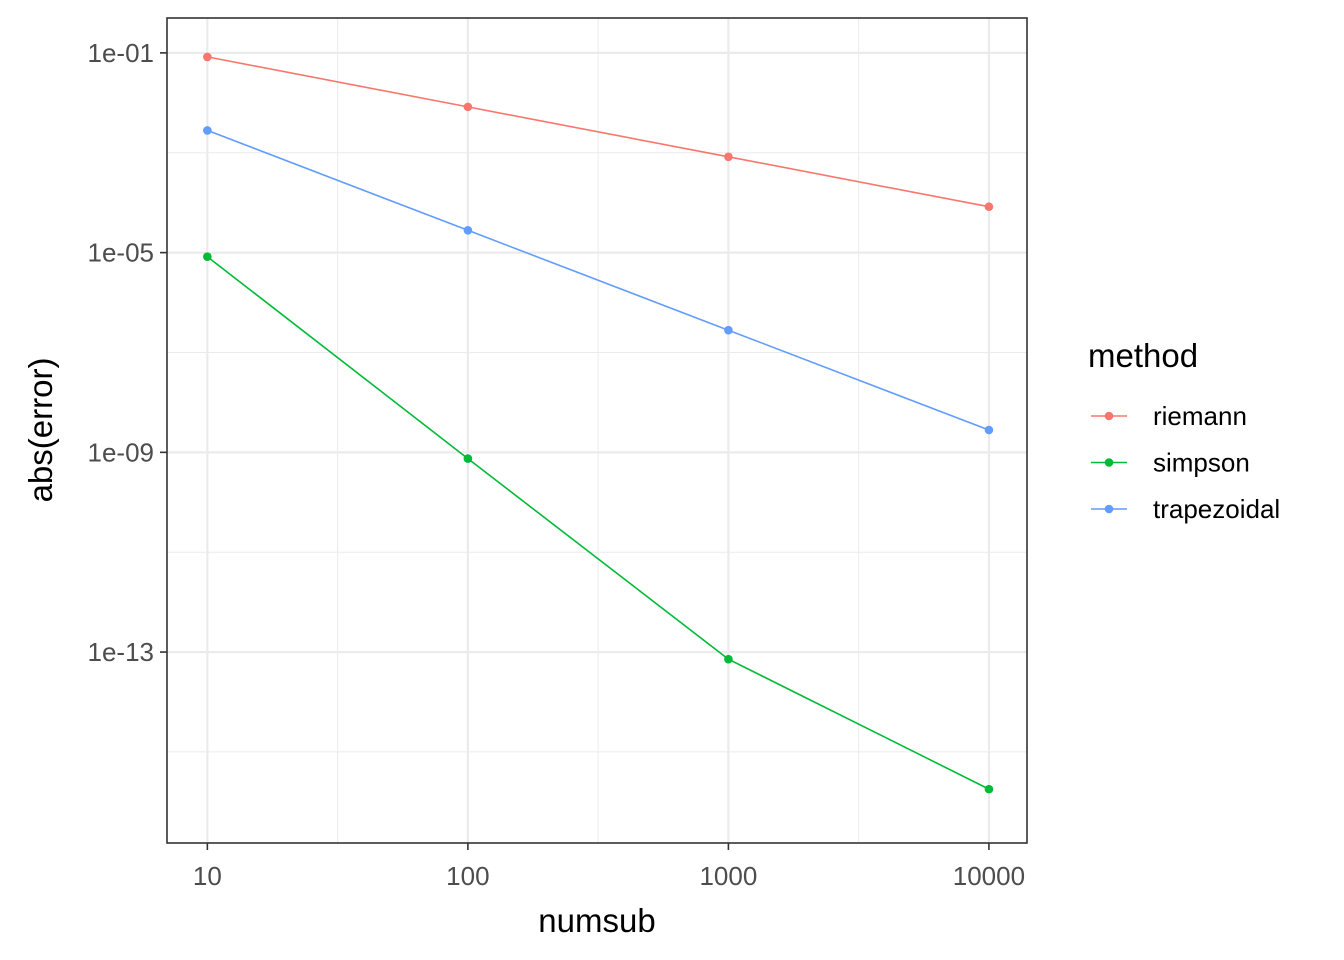 This screenshot has width=1344, height=960. Describe the element at coordinates (121, 53) in the screenshot. I see `y-tick-label: 1e-01` at that location.